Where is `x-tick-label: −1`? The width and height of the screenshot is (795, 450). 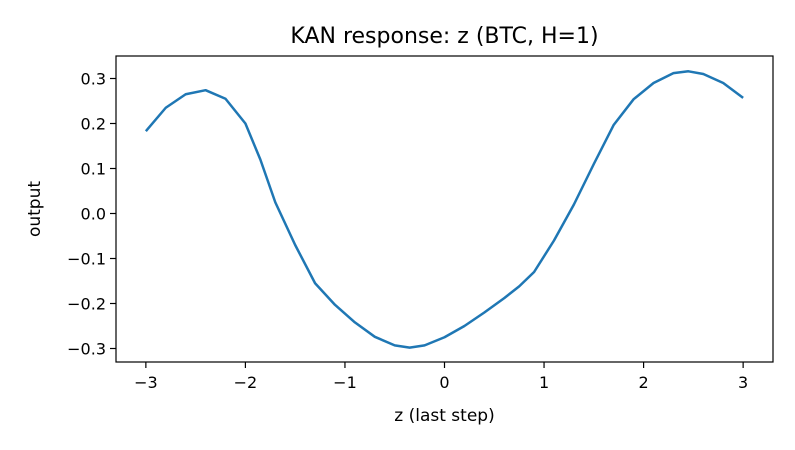
x-tick-label: −1 is located at coordinates (345, 382).